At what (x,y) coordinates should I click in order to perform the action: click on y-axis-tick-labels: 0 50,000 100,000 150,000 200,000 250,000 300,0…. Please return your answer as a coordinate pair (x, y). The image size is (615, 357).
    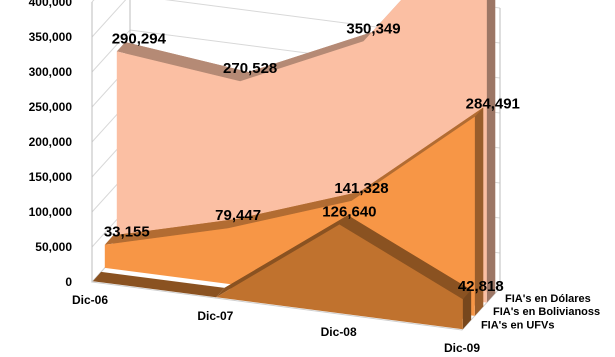
    Looking at the image, I should click on (51, 144).